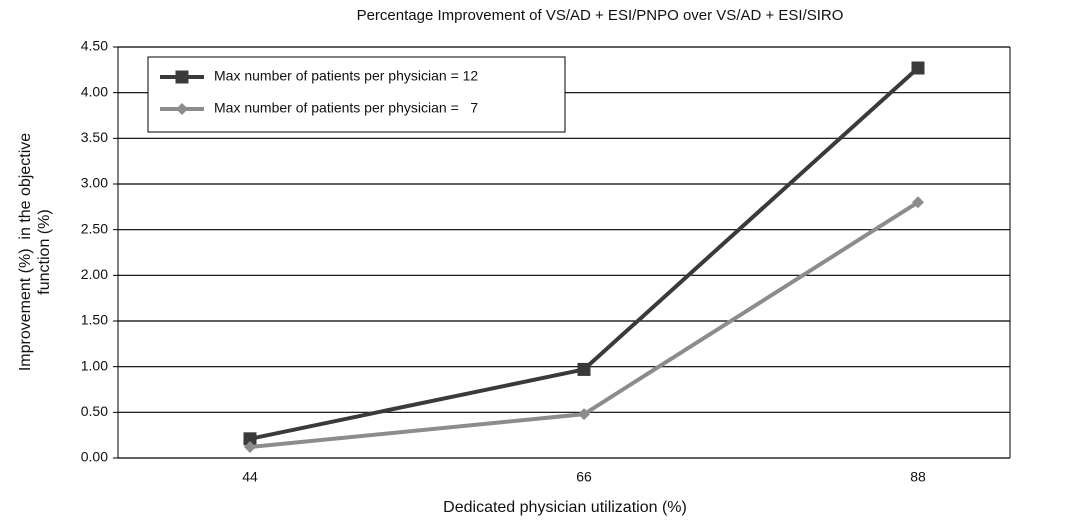 The image size is (1067, 520). What do you see at coordinates (94, 320) in the screenshot?
I see `y-tick-label: 1.50` at bounding box center [94, 320].